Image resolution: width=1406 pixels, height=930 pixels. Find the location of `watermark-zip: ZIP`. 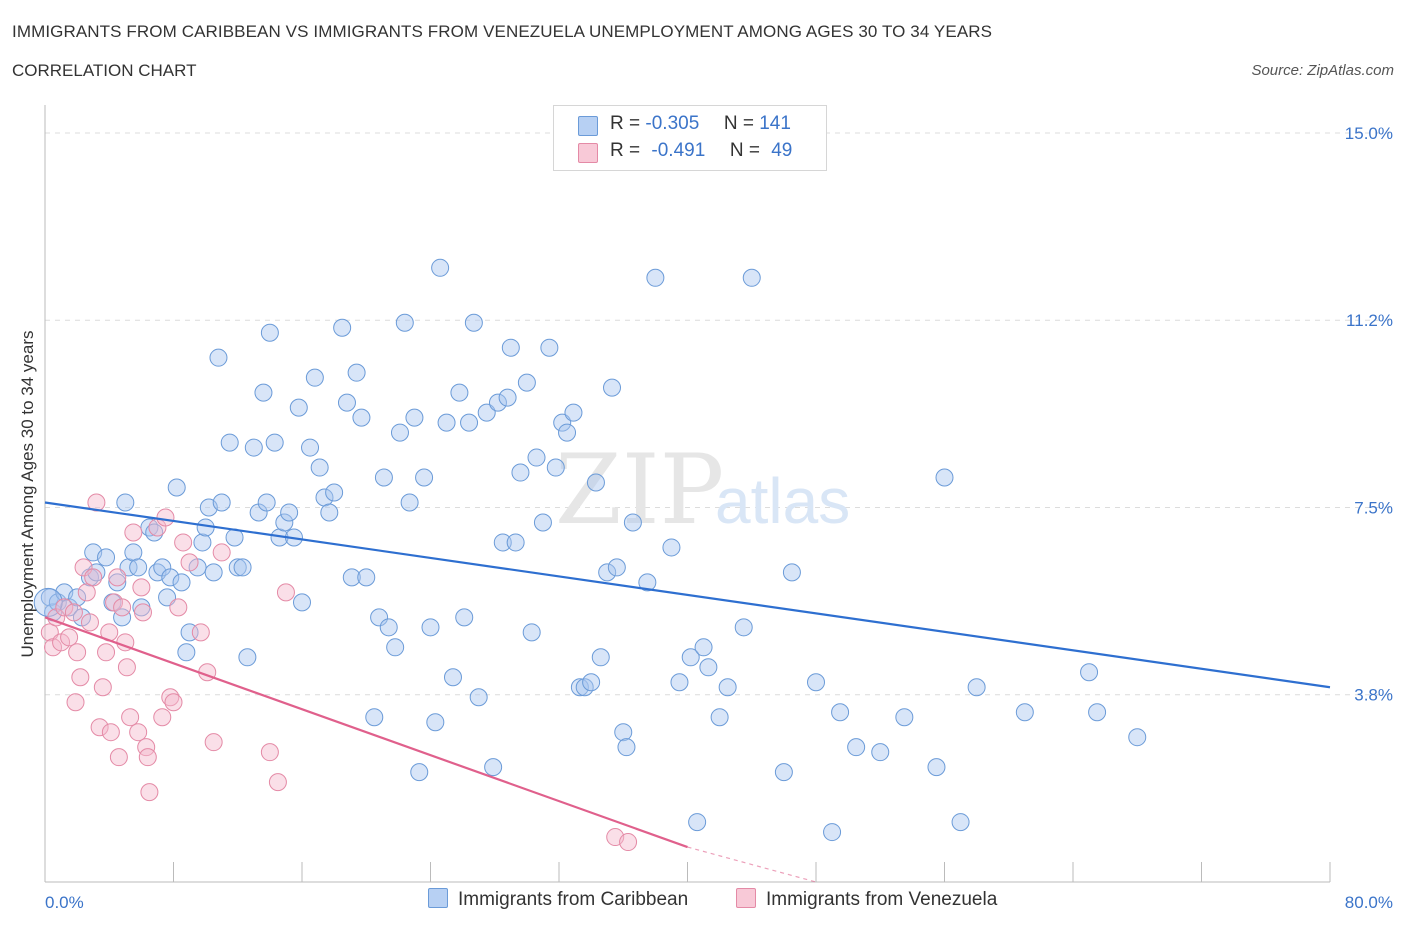

watermark-zip: ZIP is located at coordinates (639, 490).